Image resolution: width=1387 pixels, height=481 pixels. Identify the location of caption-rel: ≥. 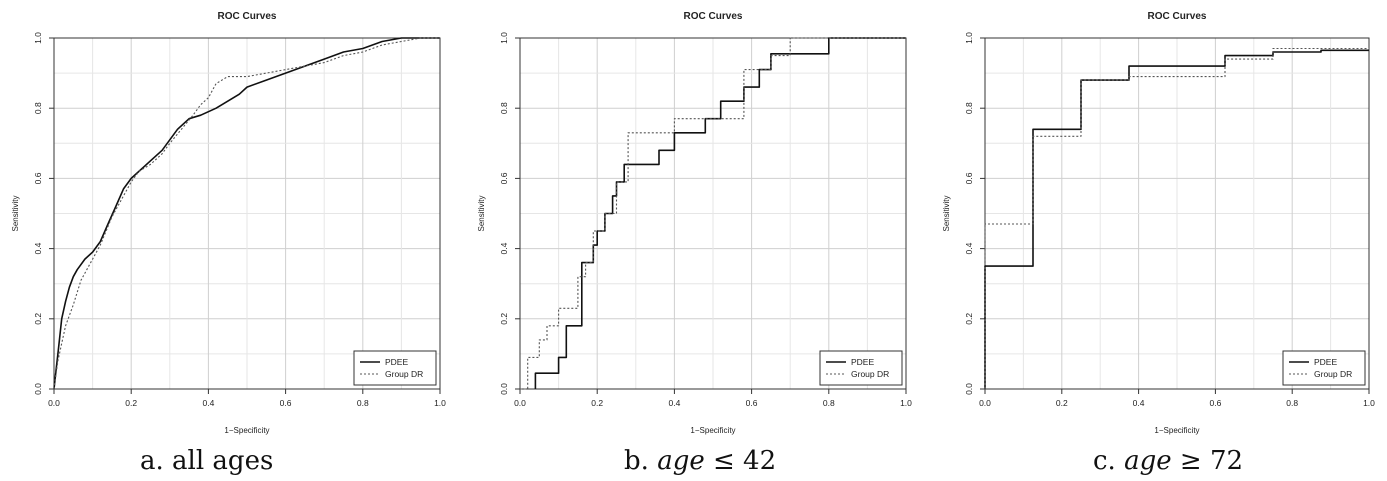
(1190, 461).